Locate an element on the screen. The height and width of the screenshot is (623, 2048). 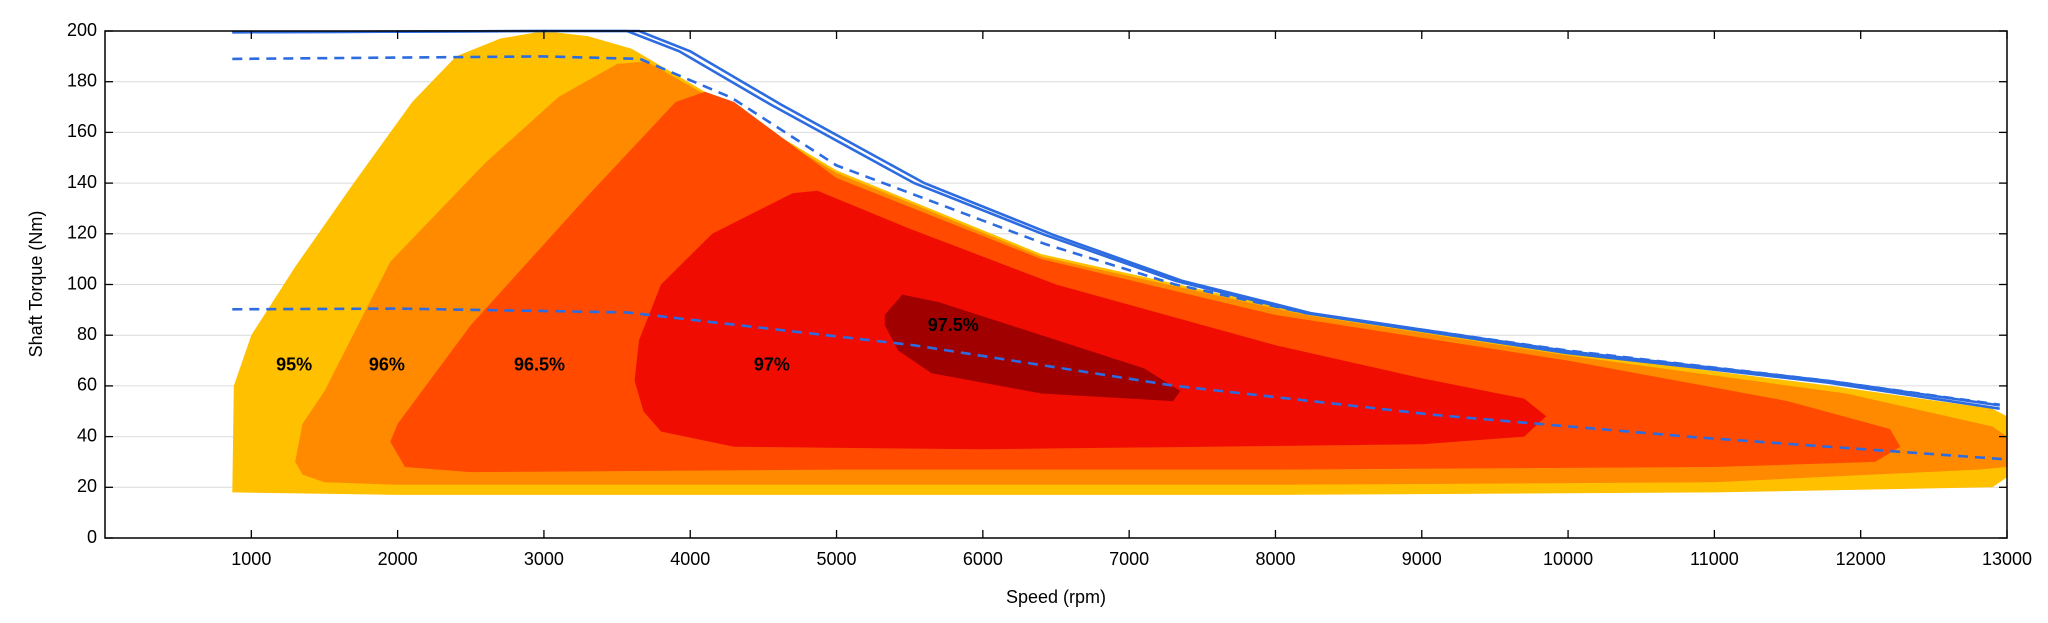
x-axis-label: Speed (rpm) is located at coordinates (1056, 597).